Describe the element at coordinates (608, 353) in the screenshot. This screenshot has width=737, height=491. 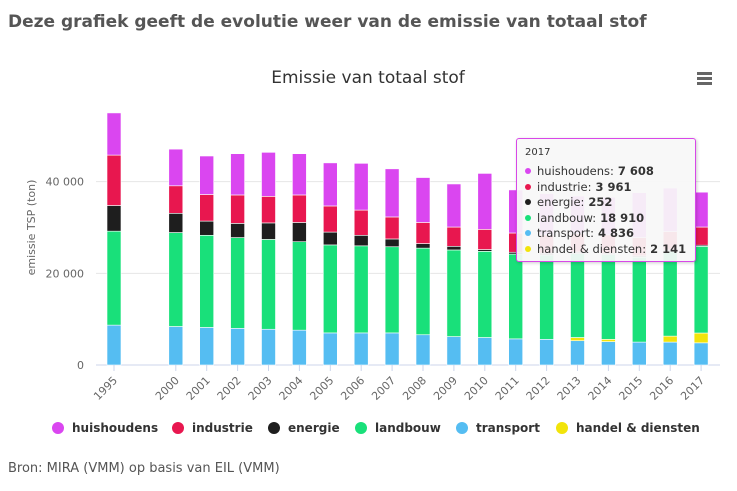
I see `bar-segment-transport-2014` at that location.